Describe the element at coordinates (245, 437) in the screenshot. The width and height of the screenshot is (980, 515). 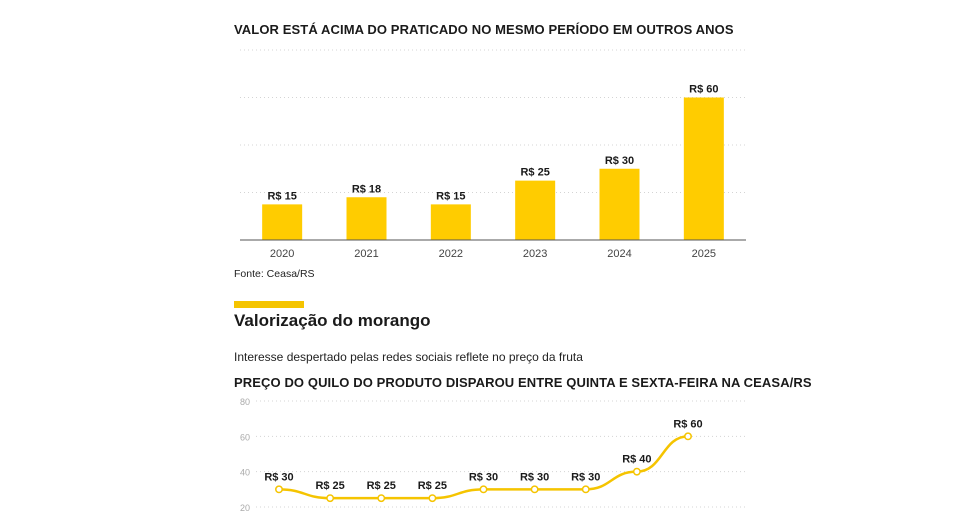
I see `line-y-tick-label: 60` at that location.